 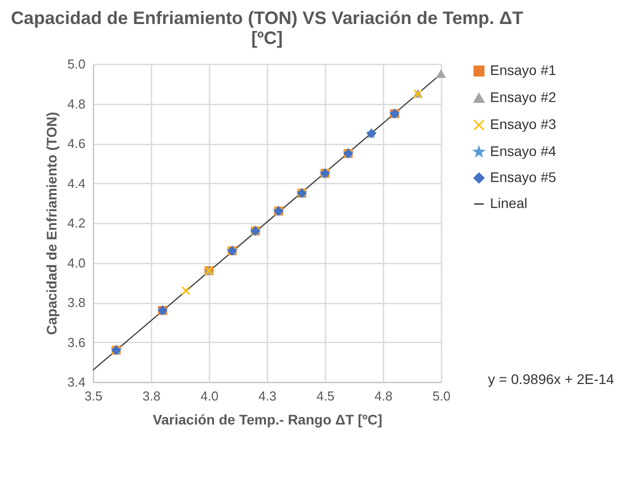 What do you see at coordinates (523, 97) in the screenshot?
I see `legend-label: Ensayo #2` at bounding box center [523, 97].